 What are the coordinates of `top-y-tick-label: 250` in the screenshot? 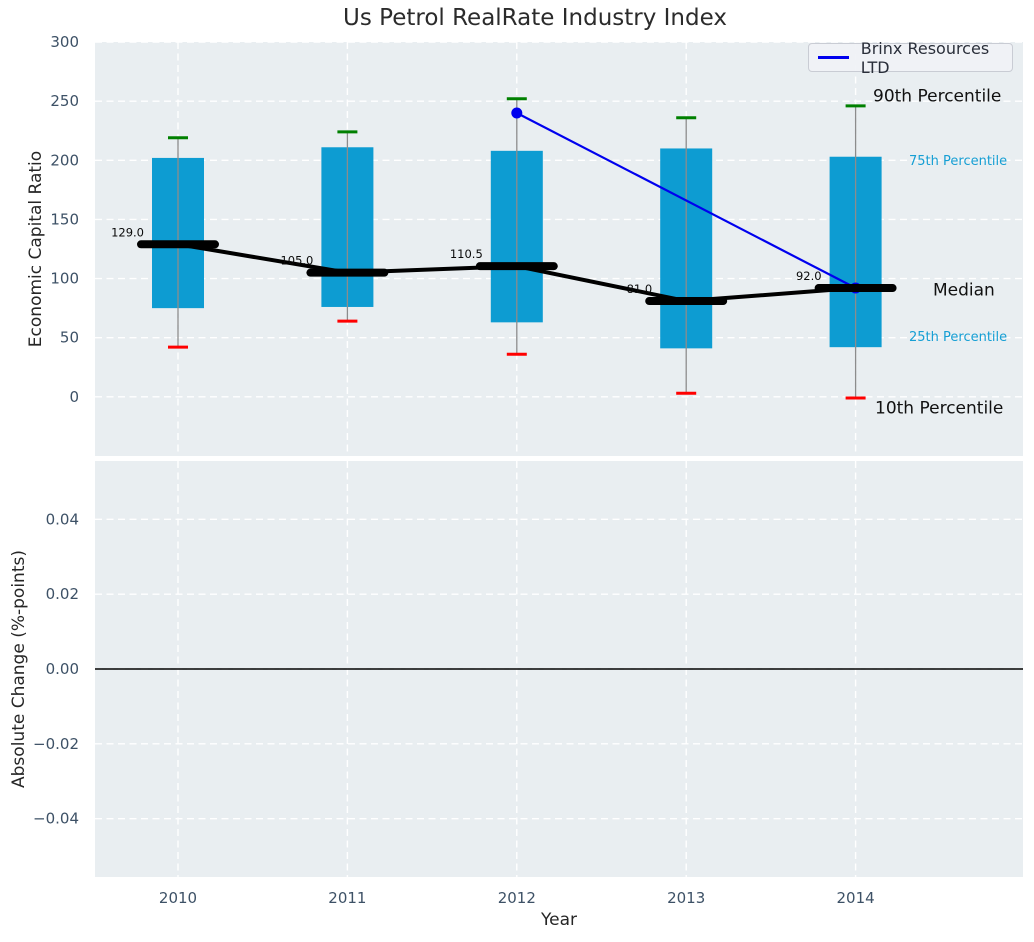 It's located at (64, 101).